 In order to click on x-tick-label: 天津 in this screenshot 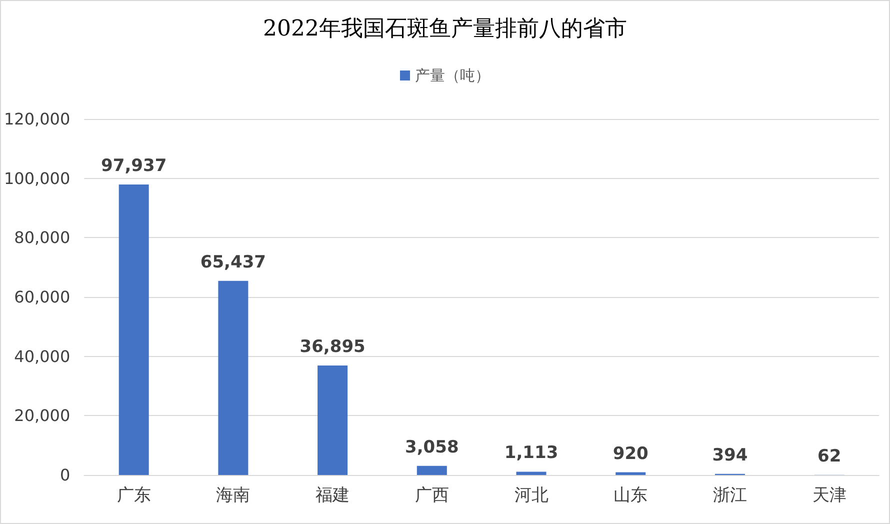, I will do `click(829, 496)`.